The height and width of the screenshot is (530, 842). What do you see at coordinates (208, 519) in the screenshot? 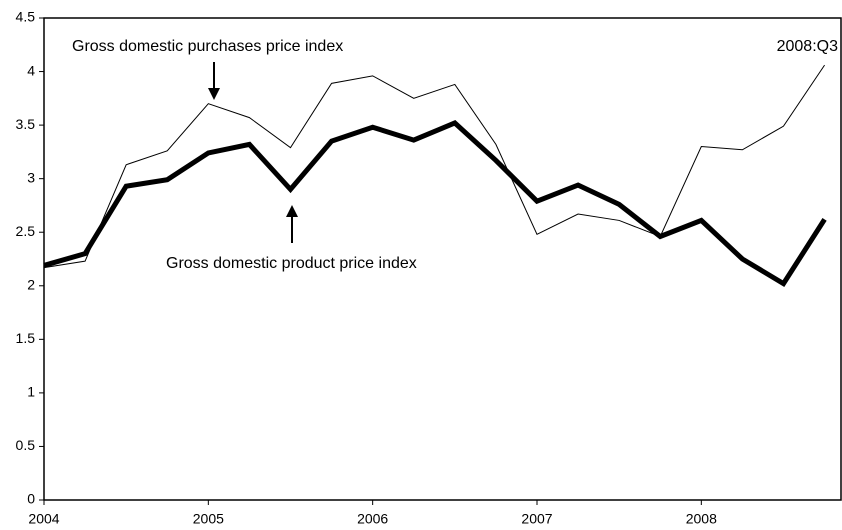
I see `x-tick-label: 2005` at bounding box center [208, 519].